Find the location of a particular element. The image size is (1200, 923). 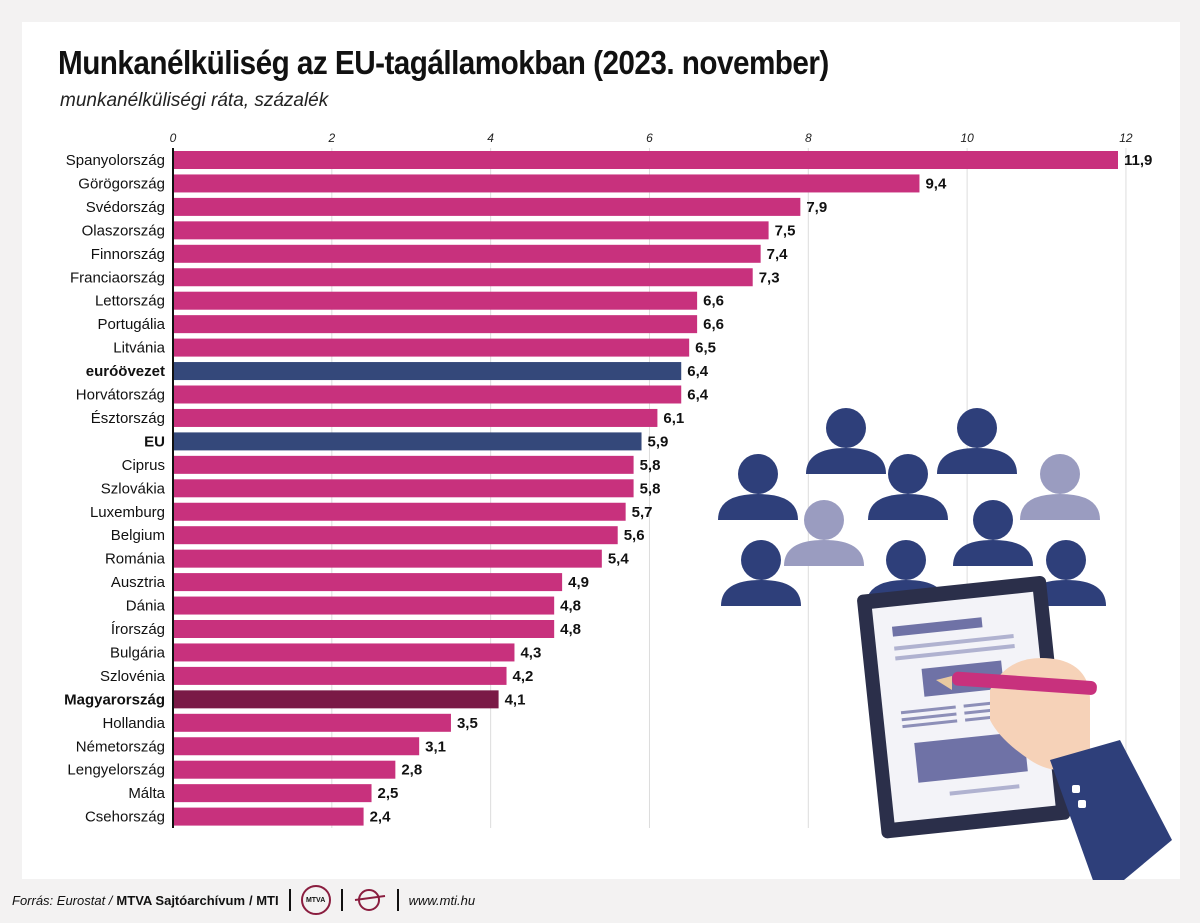

value-label: 3,1 is located at coordinates (435, 746).